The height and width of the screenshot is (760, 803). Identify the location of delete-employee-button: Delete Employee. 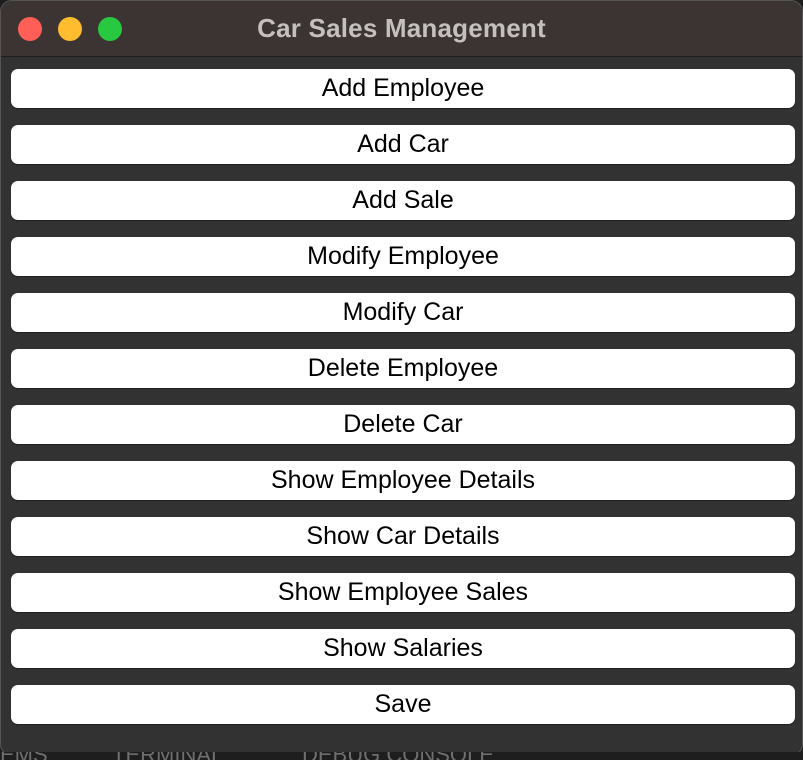
(403, 368).